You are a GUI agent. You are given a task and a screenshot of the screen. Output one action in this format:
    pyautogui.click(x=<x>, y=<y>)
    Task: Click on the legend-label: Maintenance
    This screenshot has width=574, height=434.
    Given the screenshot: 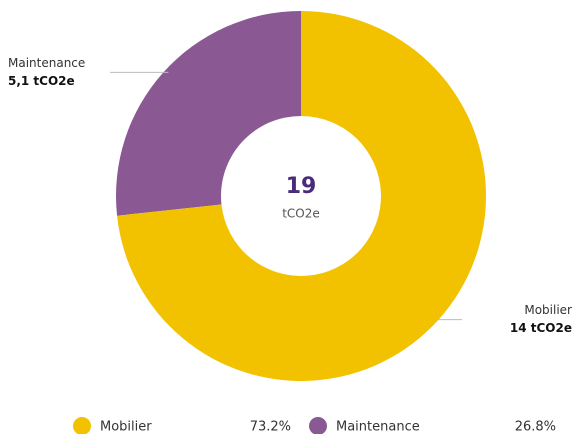 What is the action you would take?
    pyautogui.click(x=378, y=427)
    